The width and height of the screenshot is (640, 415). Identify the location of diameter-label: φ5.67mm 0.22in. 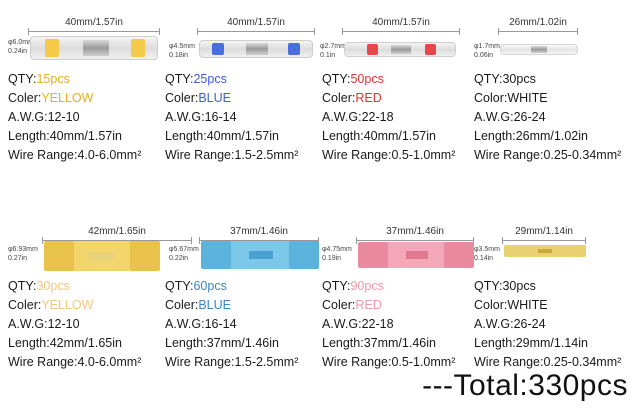
(184, 254).